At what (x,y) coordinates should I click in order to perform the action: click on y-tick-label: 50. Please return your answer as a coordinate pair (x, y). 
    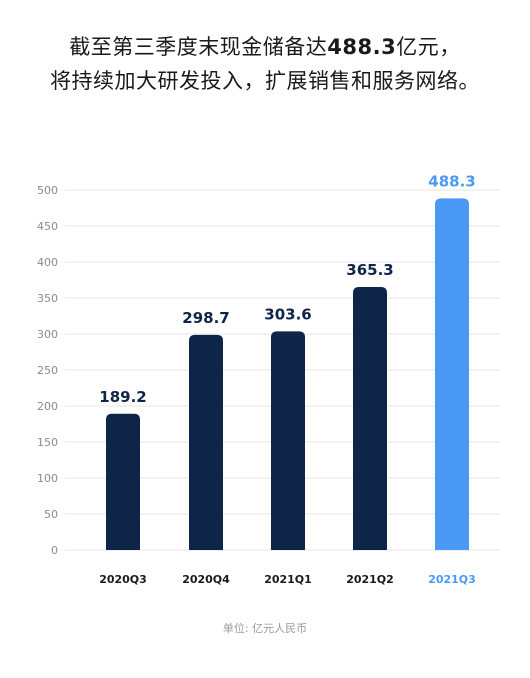
    Looking at the image, I should click on (51, 514).